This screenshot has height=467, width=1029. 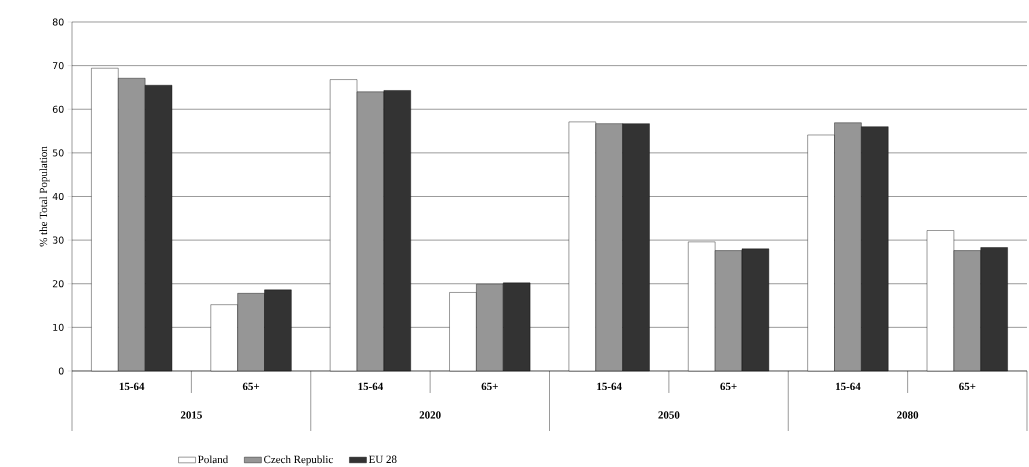 What do you see at coordinates (382, 459) in the screenshot?
I see `legend-label: EU 28` at bounding box center [382, 459].